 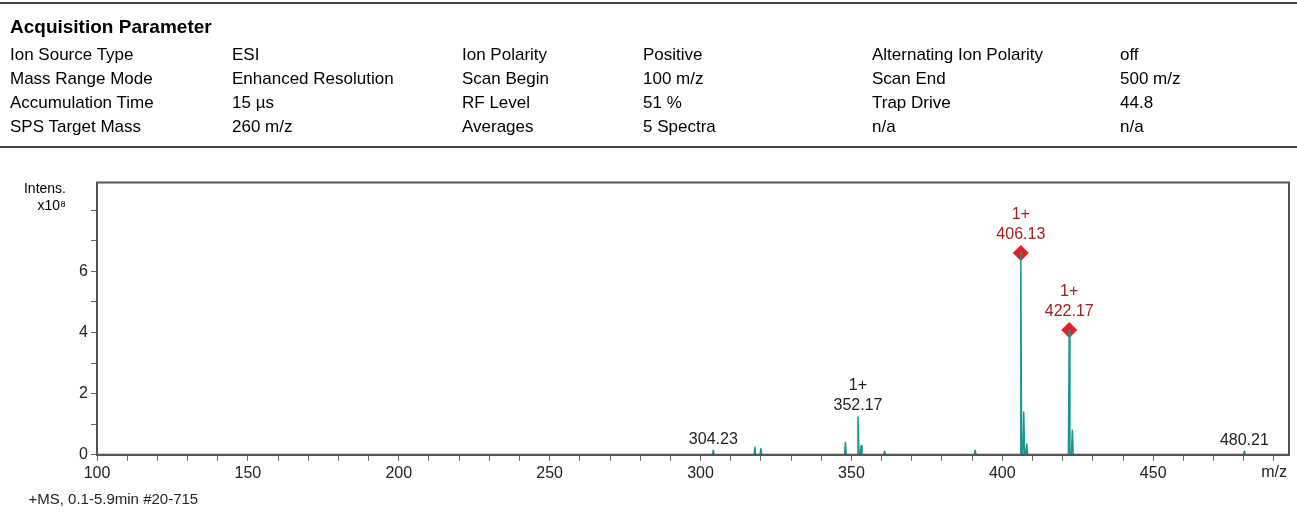 I want to click on text: Alternating Ion Polarity, so click(x=958, y=55).